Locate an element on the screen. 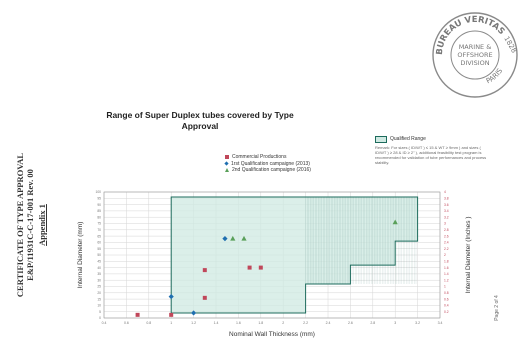 The width and height of the screenshot is (531, 354). y2-tick-label: 3 is located at coordinates (445, 224).